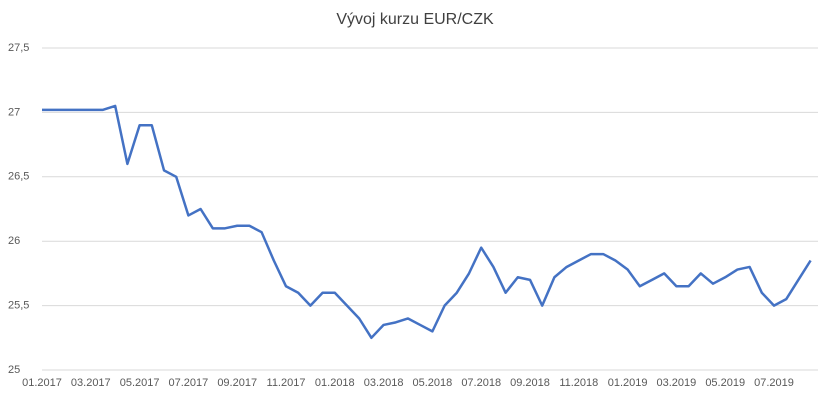 Image resolution: width=831 pixels, height=401 pixels. What do you see at coordinates (140, 383) in the screenshot?
I see `x-tick-label: 05.2017` at bounding box center [140, 383].